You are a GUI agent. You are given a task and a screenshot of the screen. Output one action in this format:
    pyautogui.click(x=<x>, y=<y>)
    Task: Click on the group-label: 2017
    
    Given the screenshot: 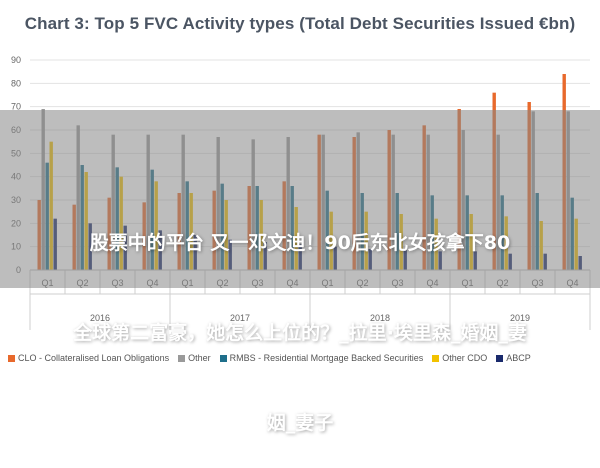 What is the action you would take?
    pyautogui.click(x=240, y=318)
    